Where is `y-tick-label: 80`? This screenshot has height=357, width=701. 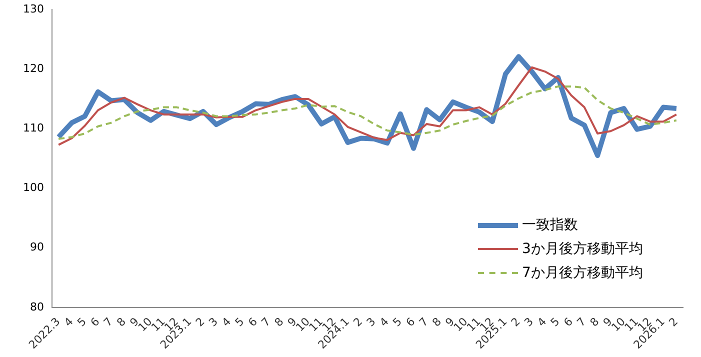 y-tick-label: 80 is located at coordinates (37, 307).